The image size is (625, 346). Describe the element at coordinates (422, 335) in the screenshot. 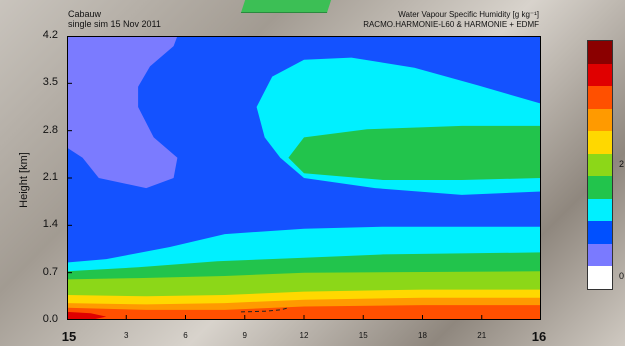

I see `x-tick-label: 18` at that location.